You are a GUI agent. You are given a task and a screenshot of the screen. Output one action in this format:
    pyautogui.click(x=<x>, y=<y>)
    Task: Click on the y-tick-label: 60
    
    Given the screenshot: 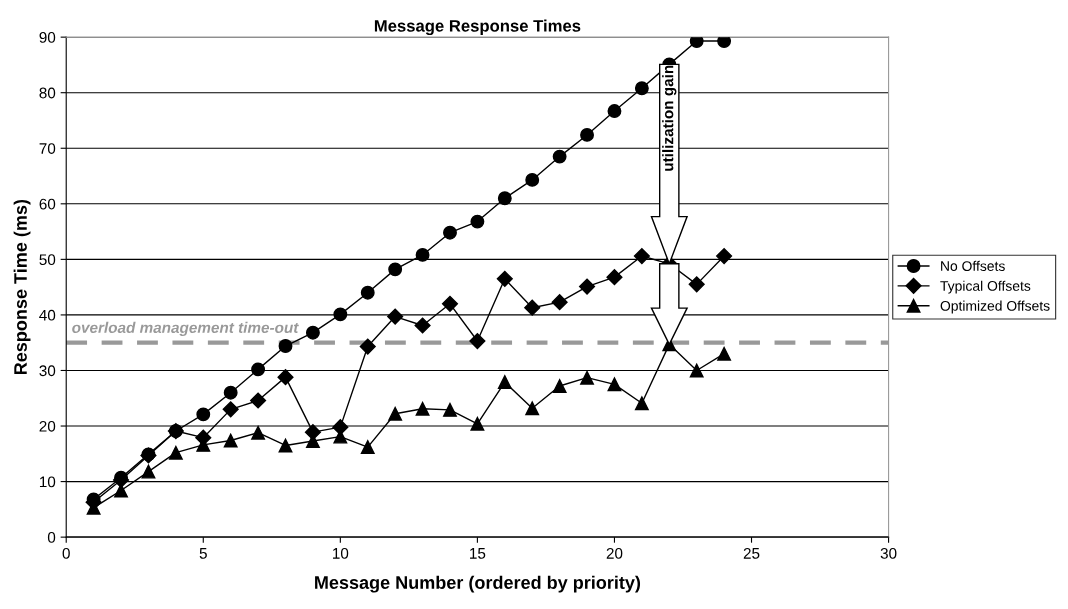 What is the action you would take?
    pyautogui.click(x=47, y=204)
    